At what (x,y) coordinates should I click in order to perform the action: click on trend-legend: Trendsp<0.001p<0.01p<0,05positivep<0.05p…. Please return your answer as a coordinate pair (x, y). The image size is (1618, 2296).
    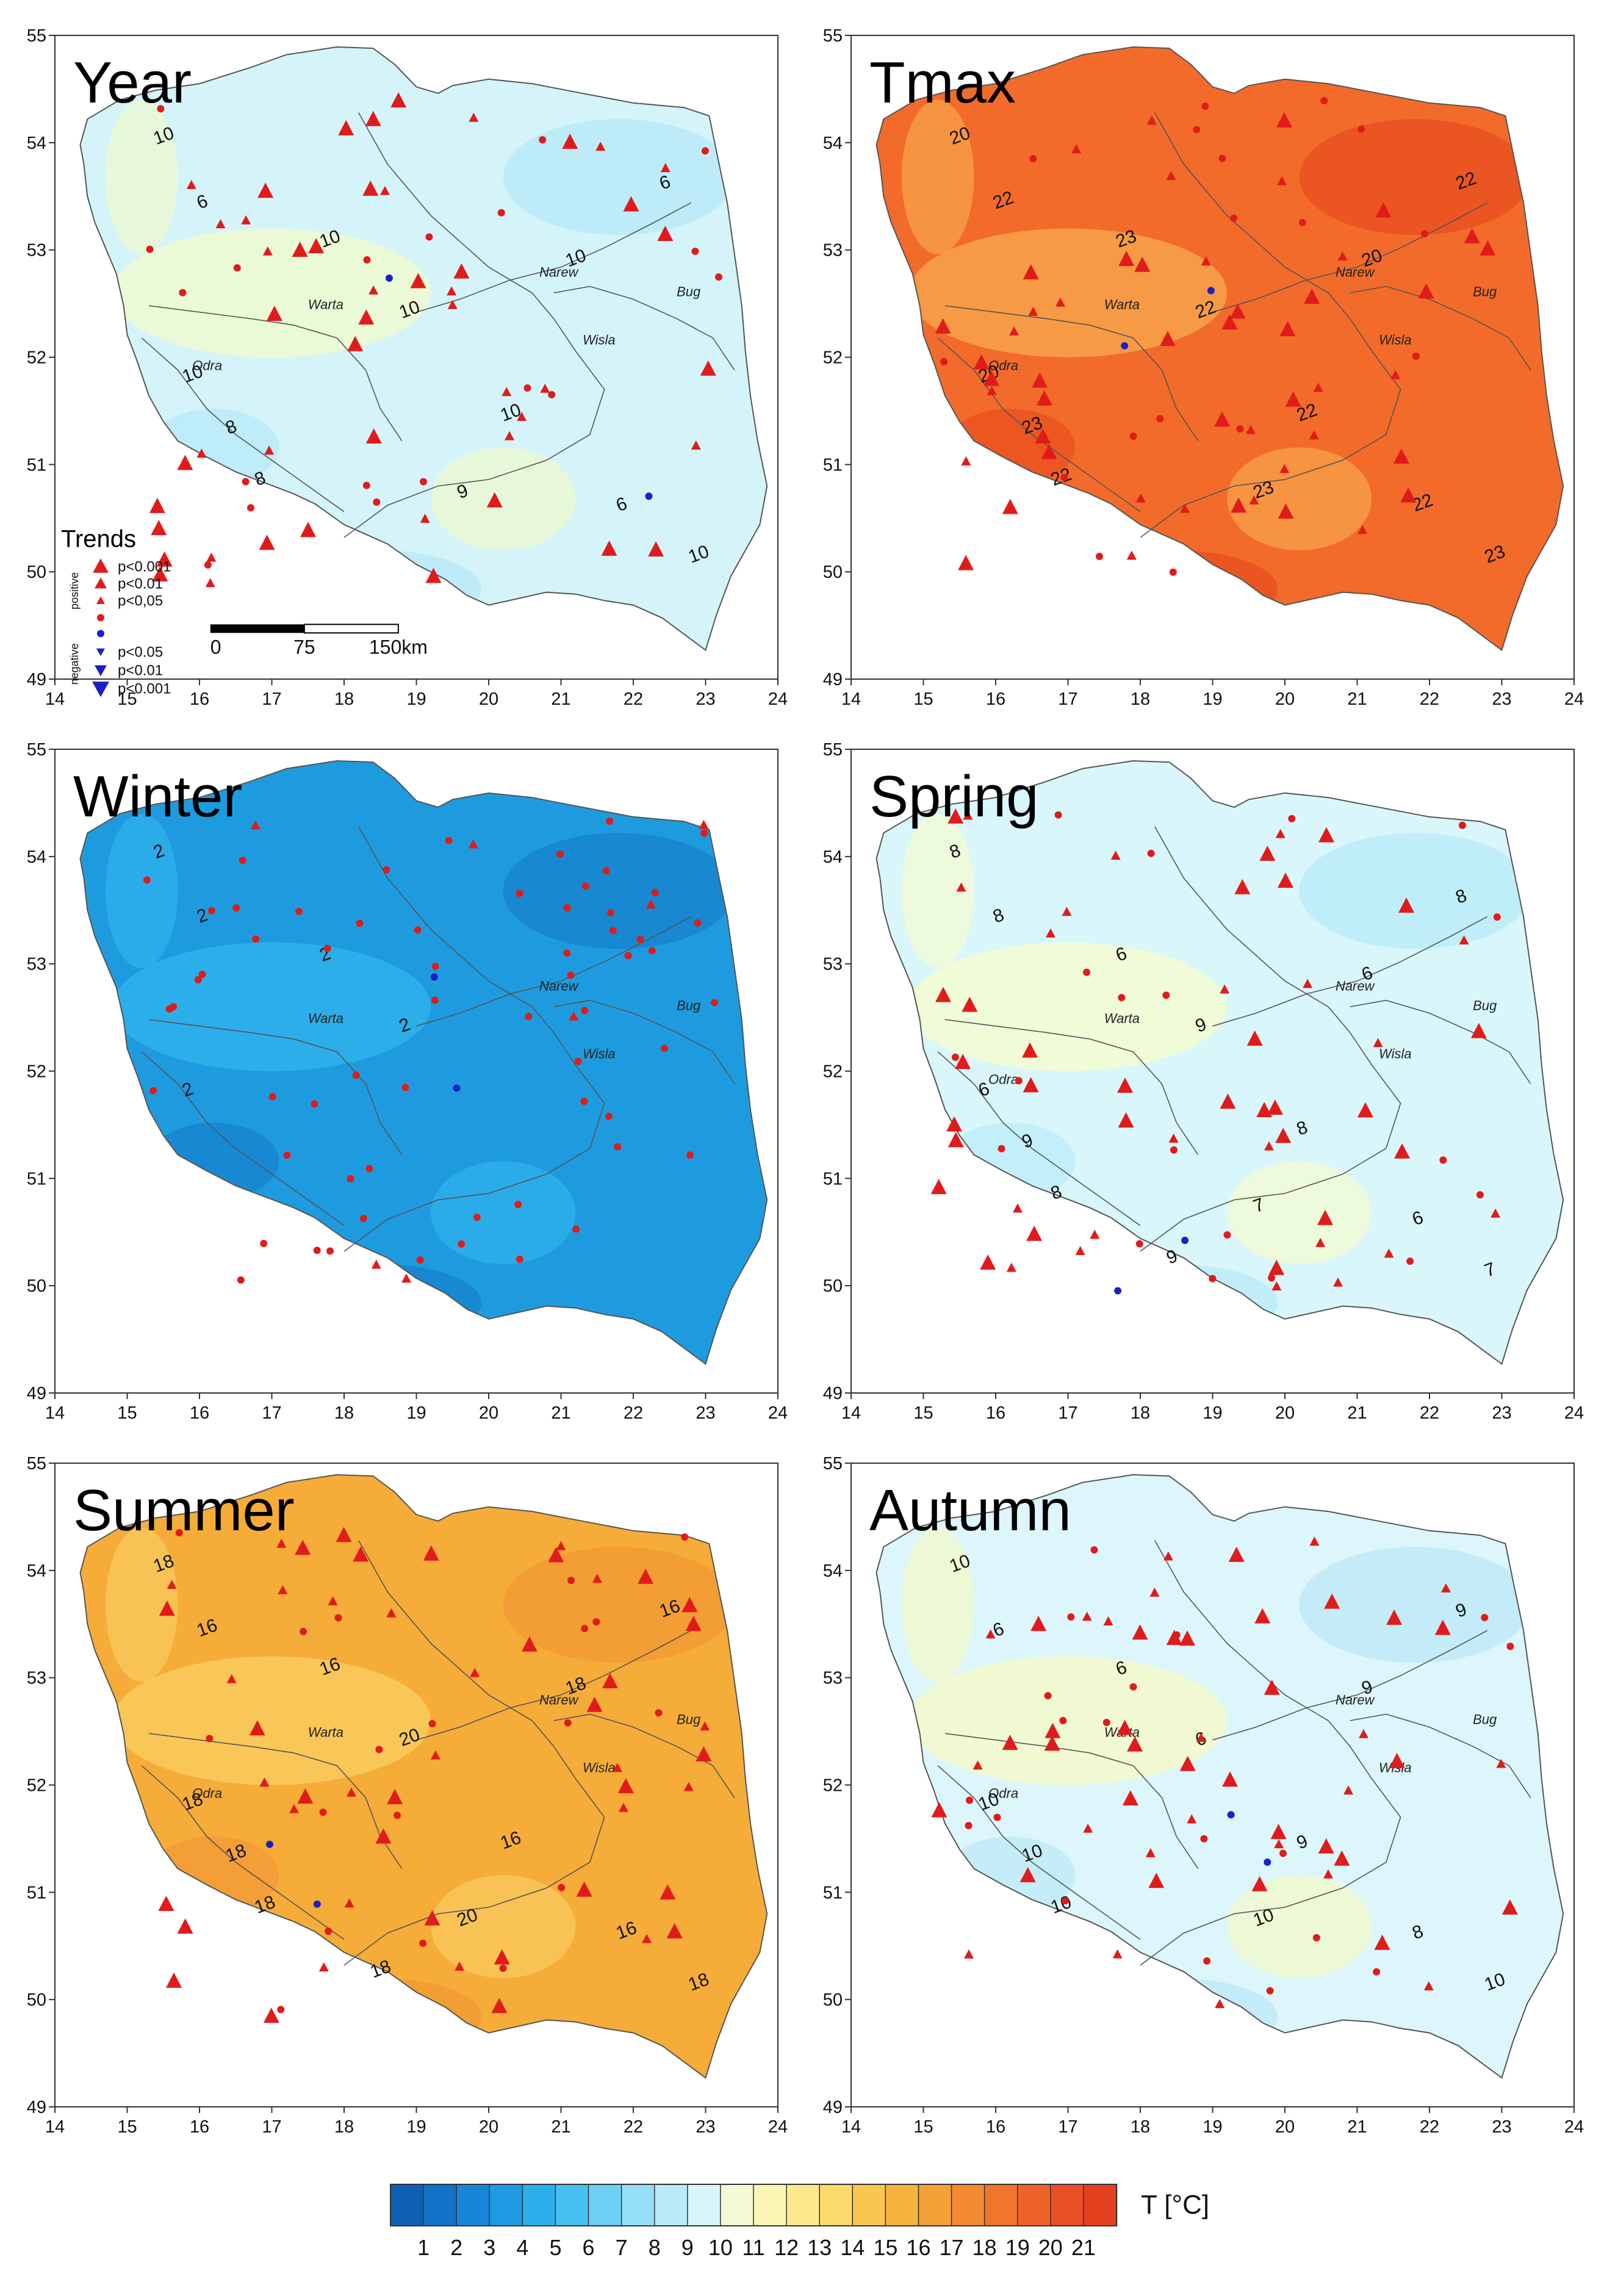
    Looking at the image, I should click on (116, 611).